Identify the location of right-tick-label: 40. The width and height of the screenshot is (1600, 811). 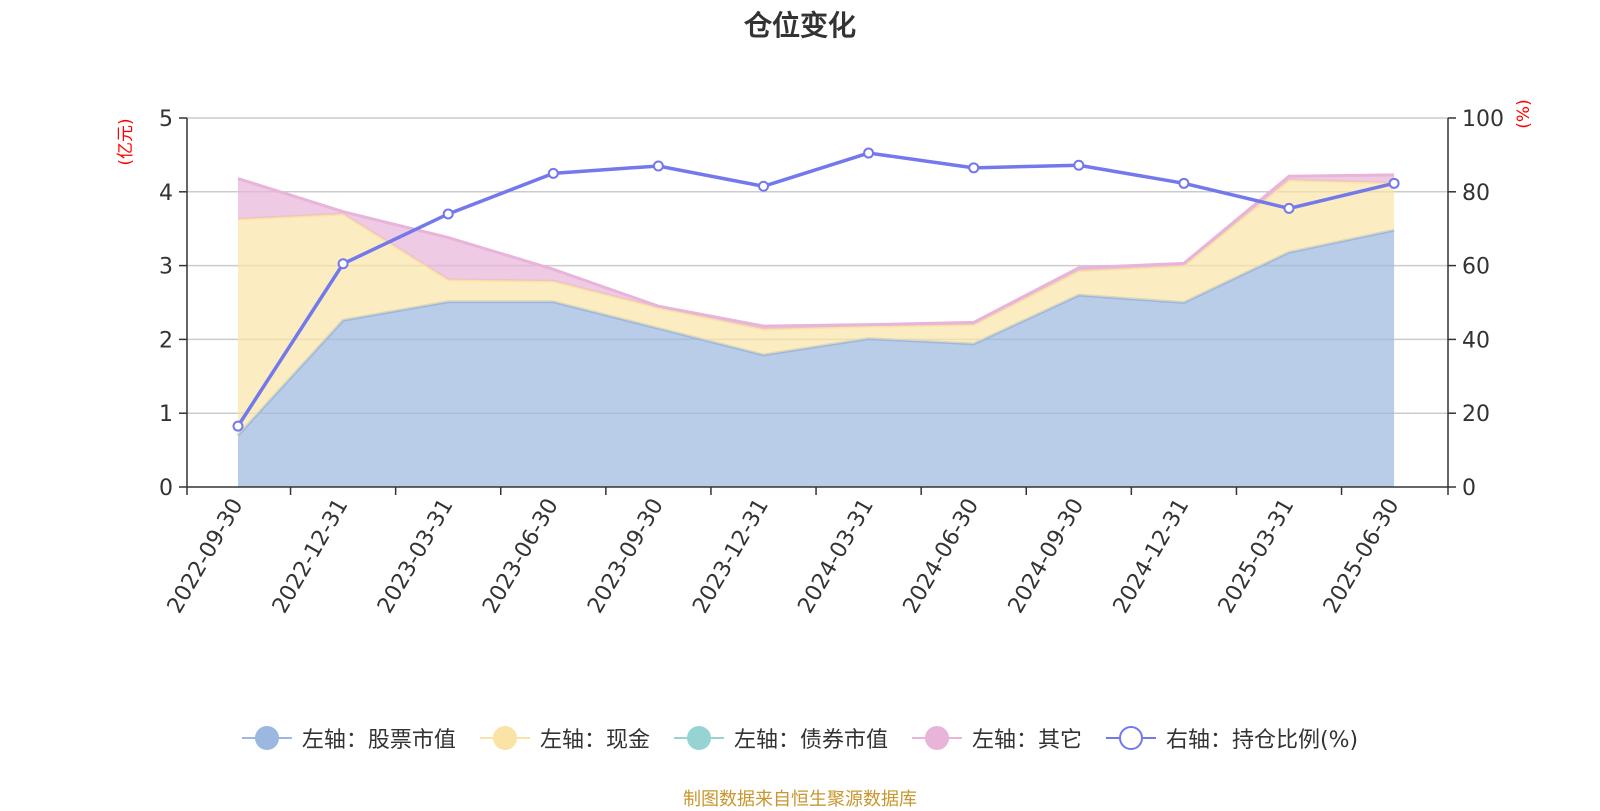
(1476, 340).